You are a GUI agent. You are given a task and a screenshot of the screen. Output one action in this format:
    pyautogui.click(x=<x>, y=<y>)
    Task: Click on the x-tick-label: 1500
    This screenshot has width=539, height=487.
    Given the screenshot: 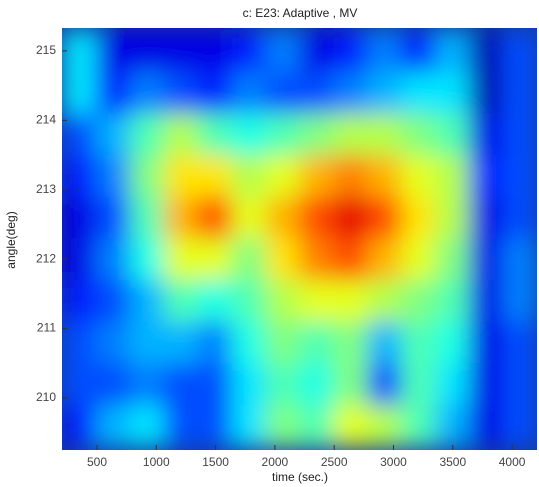 What is the action you would take?
    pyautogui.click(x=215, y=462)
    